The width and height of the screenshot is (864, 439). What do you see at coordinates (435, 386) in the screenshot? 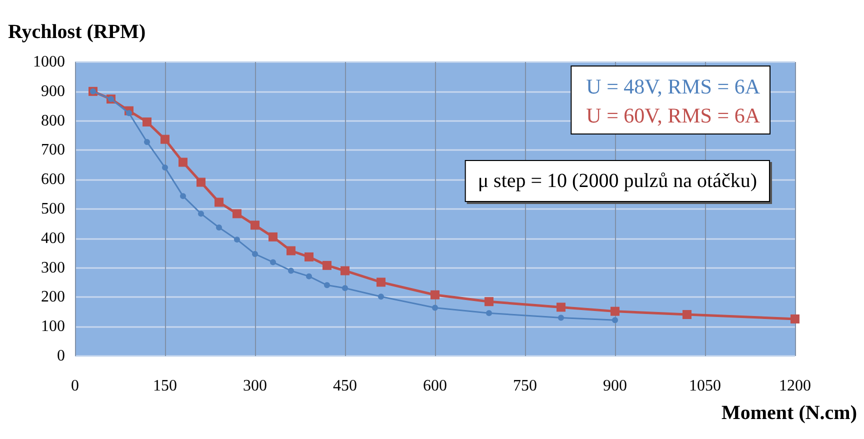
I see `x-tick-label: 600` at bounding box center [435, 386].